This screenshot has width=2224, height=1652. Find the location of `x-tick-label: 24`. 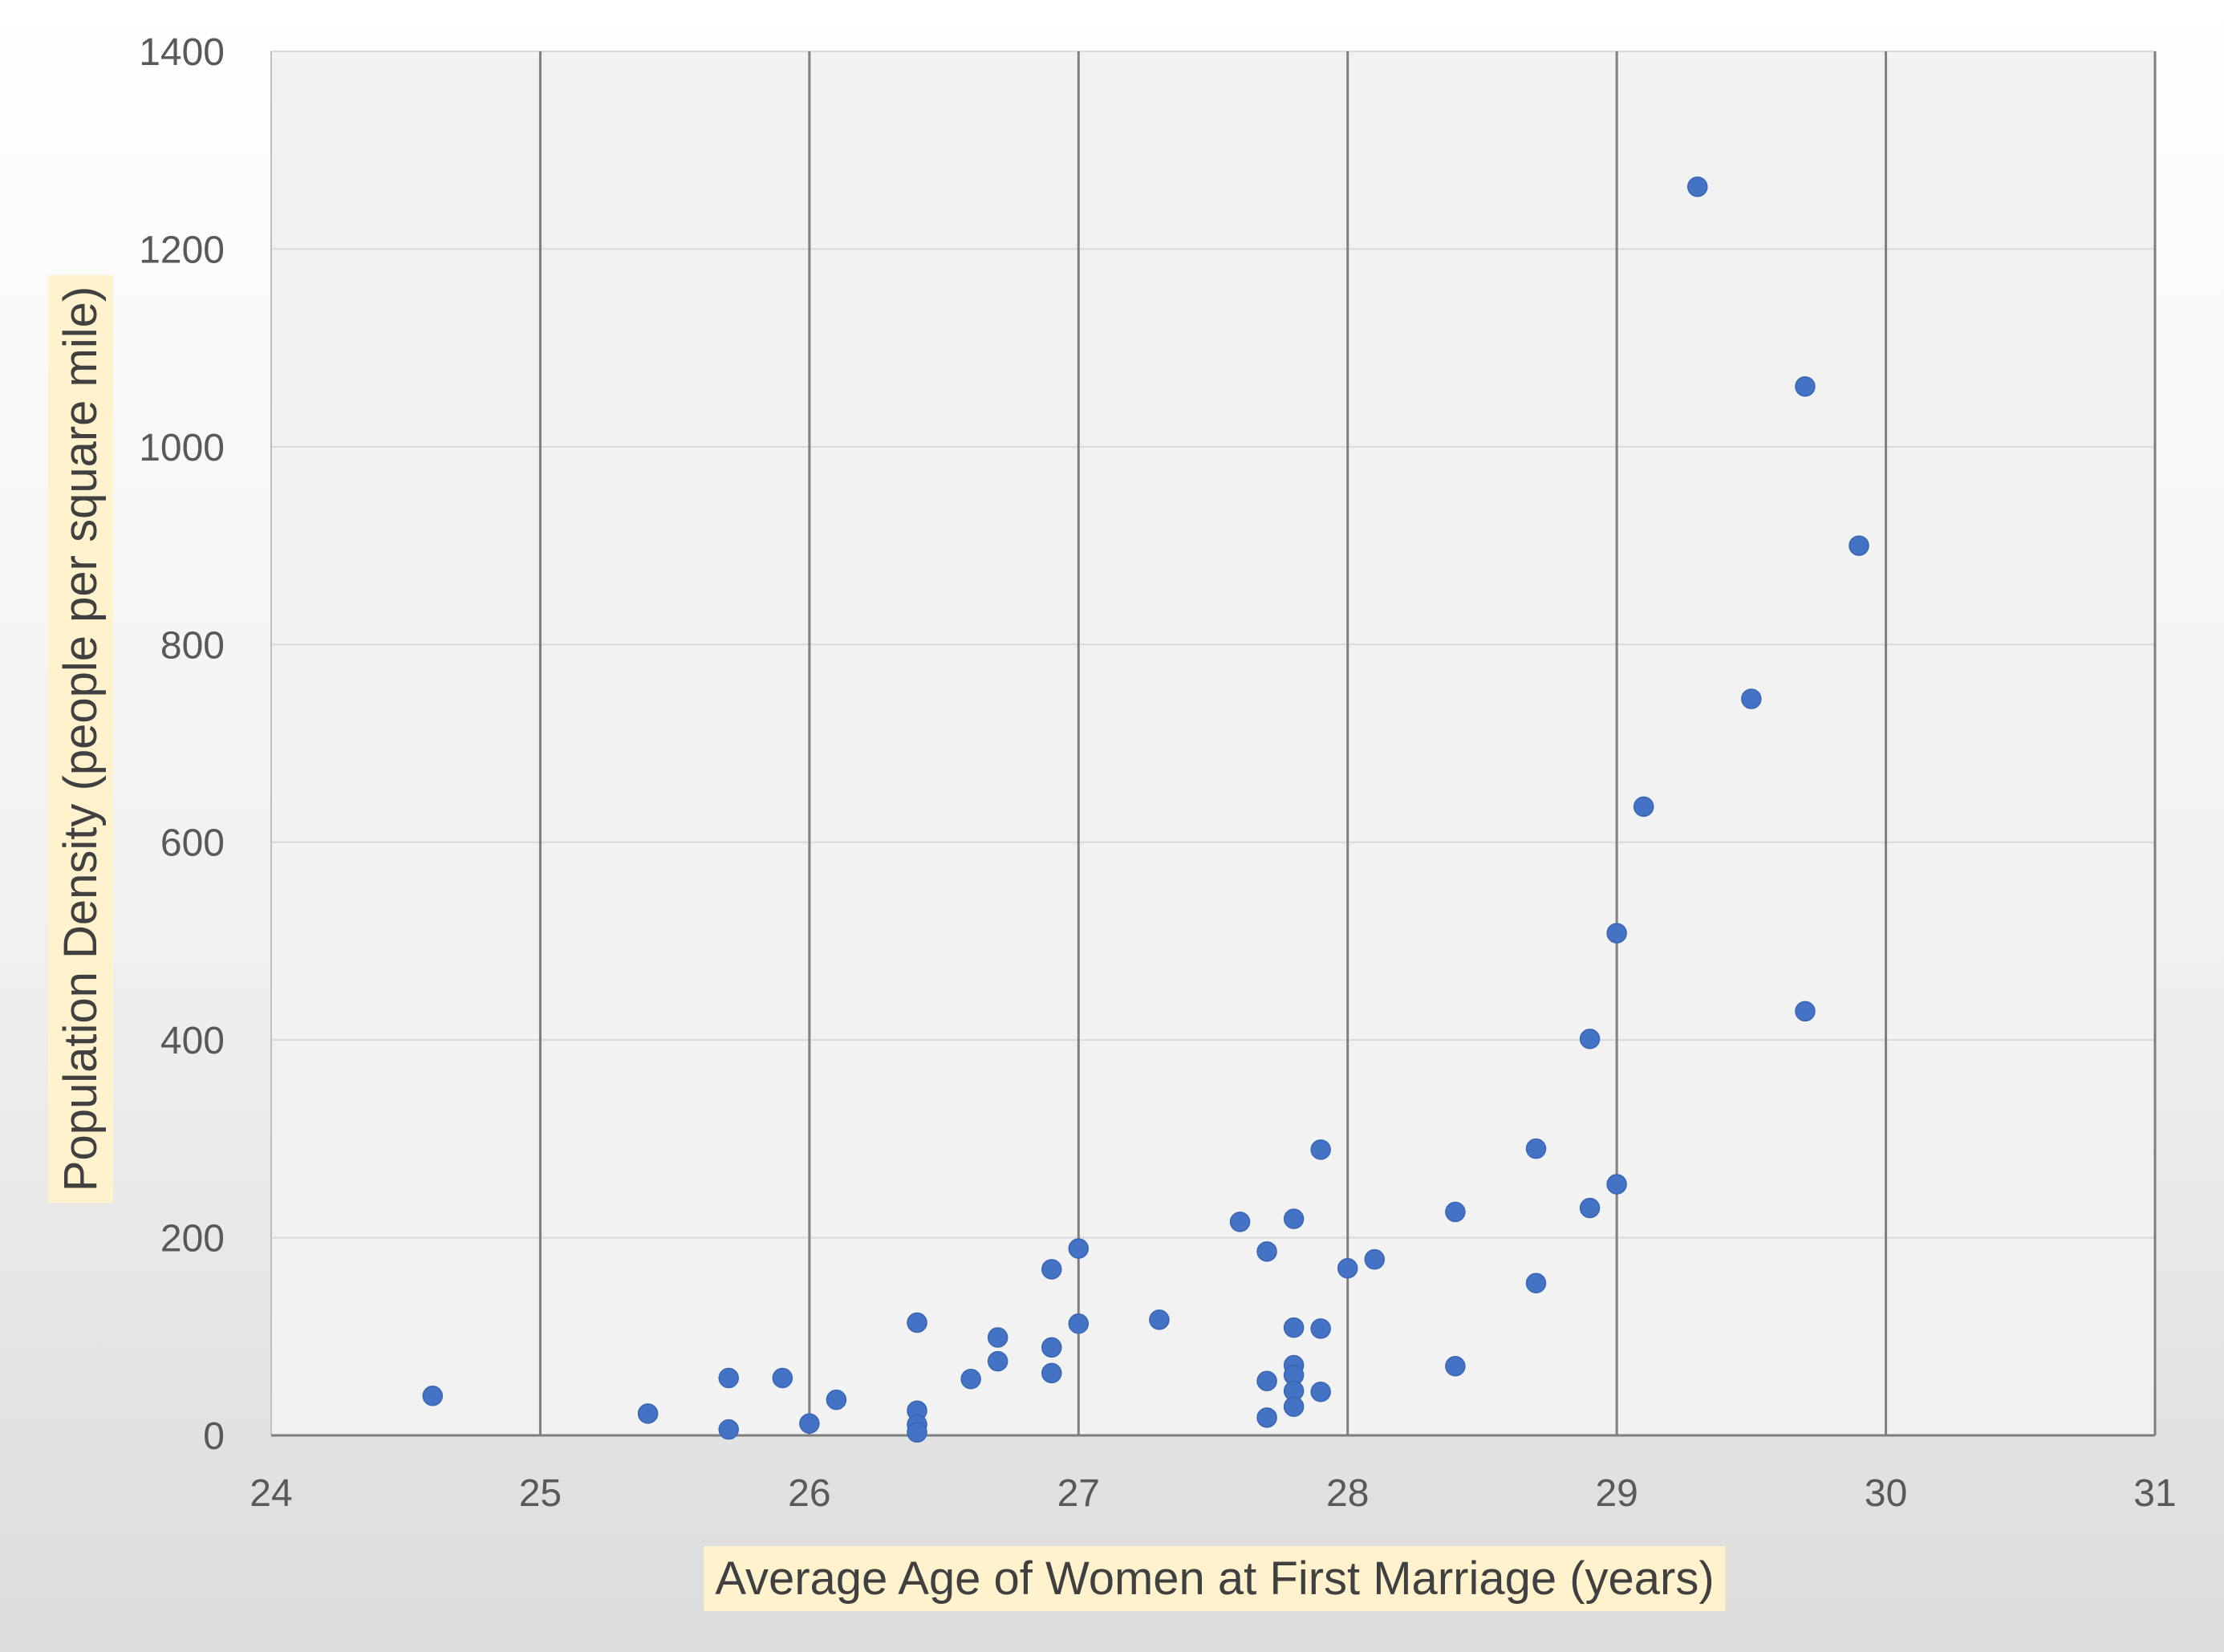

x-tick-label: 24 is located at coordinates (271, 1493).